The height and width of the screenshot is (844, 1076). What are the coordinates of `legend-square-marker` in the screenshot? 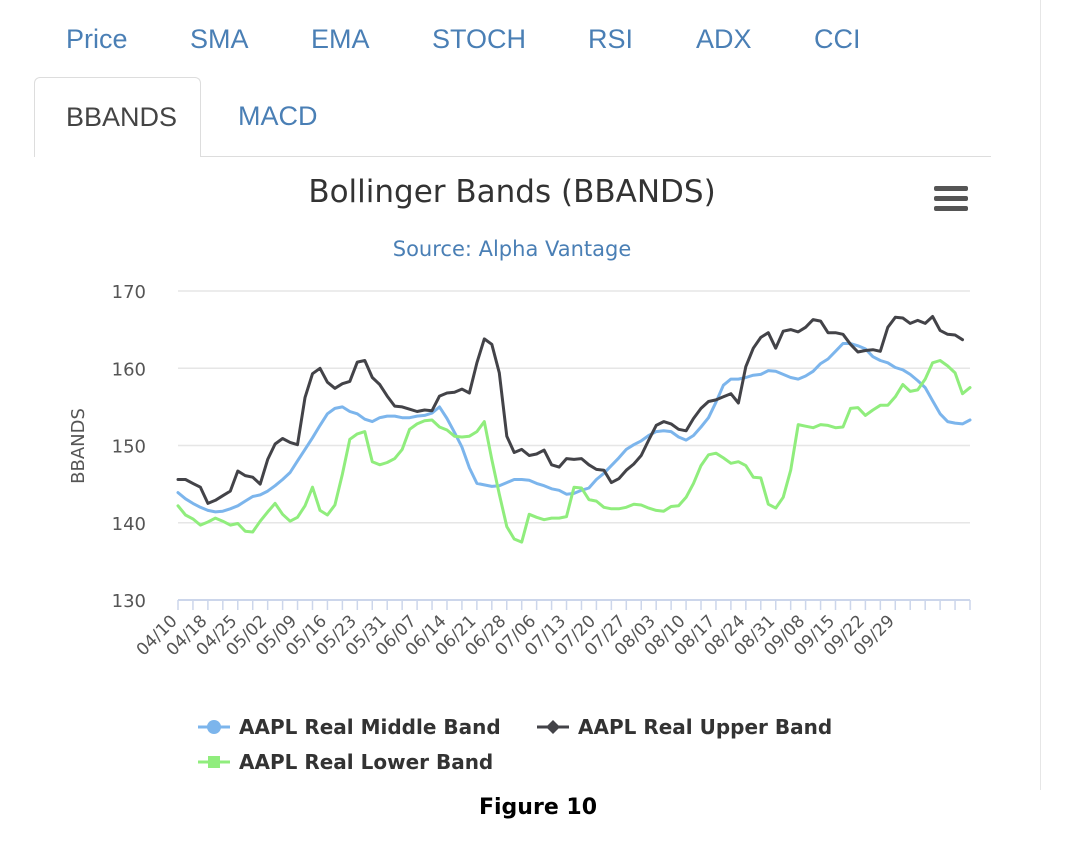 It's located at (214, 762).